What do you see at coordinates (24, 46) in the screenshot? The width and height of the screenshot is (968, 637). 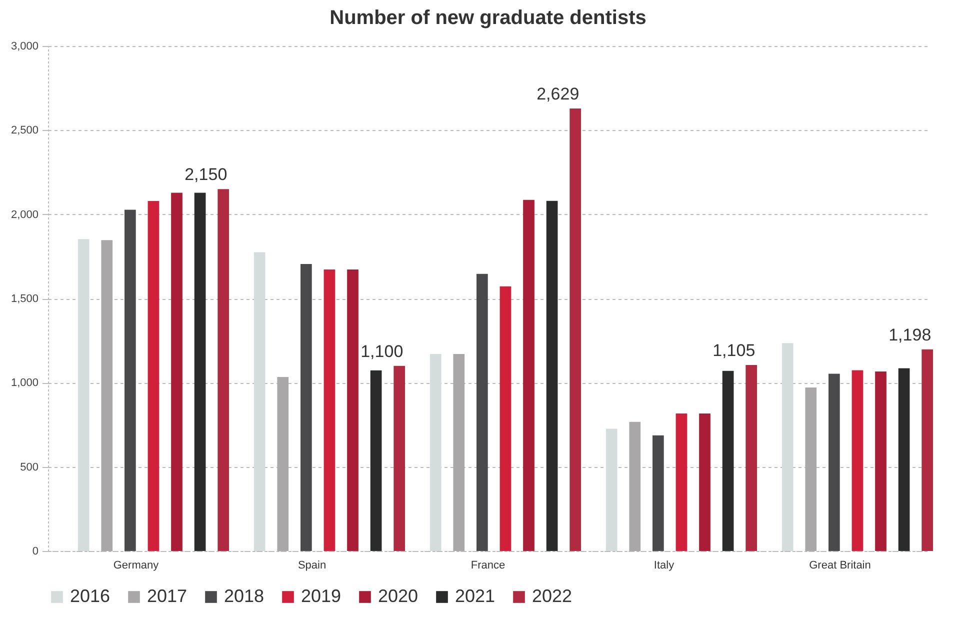 I see `y-tick-label: 3,000` at bounding box center [24, 46].